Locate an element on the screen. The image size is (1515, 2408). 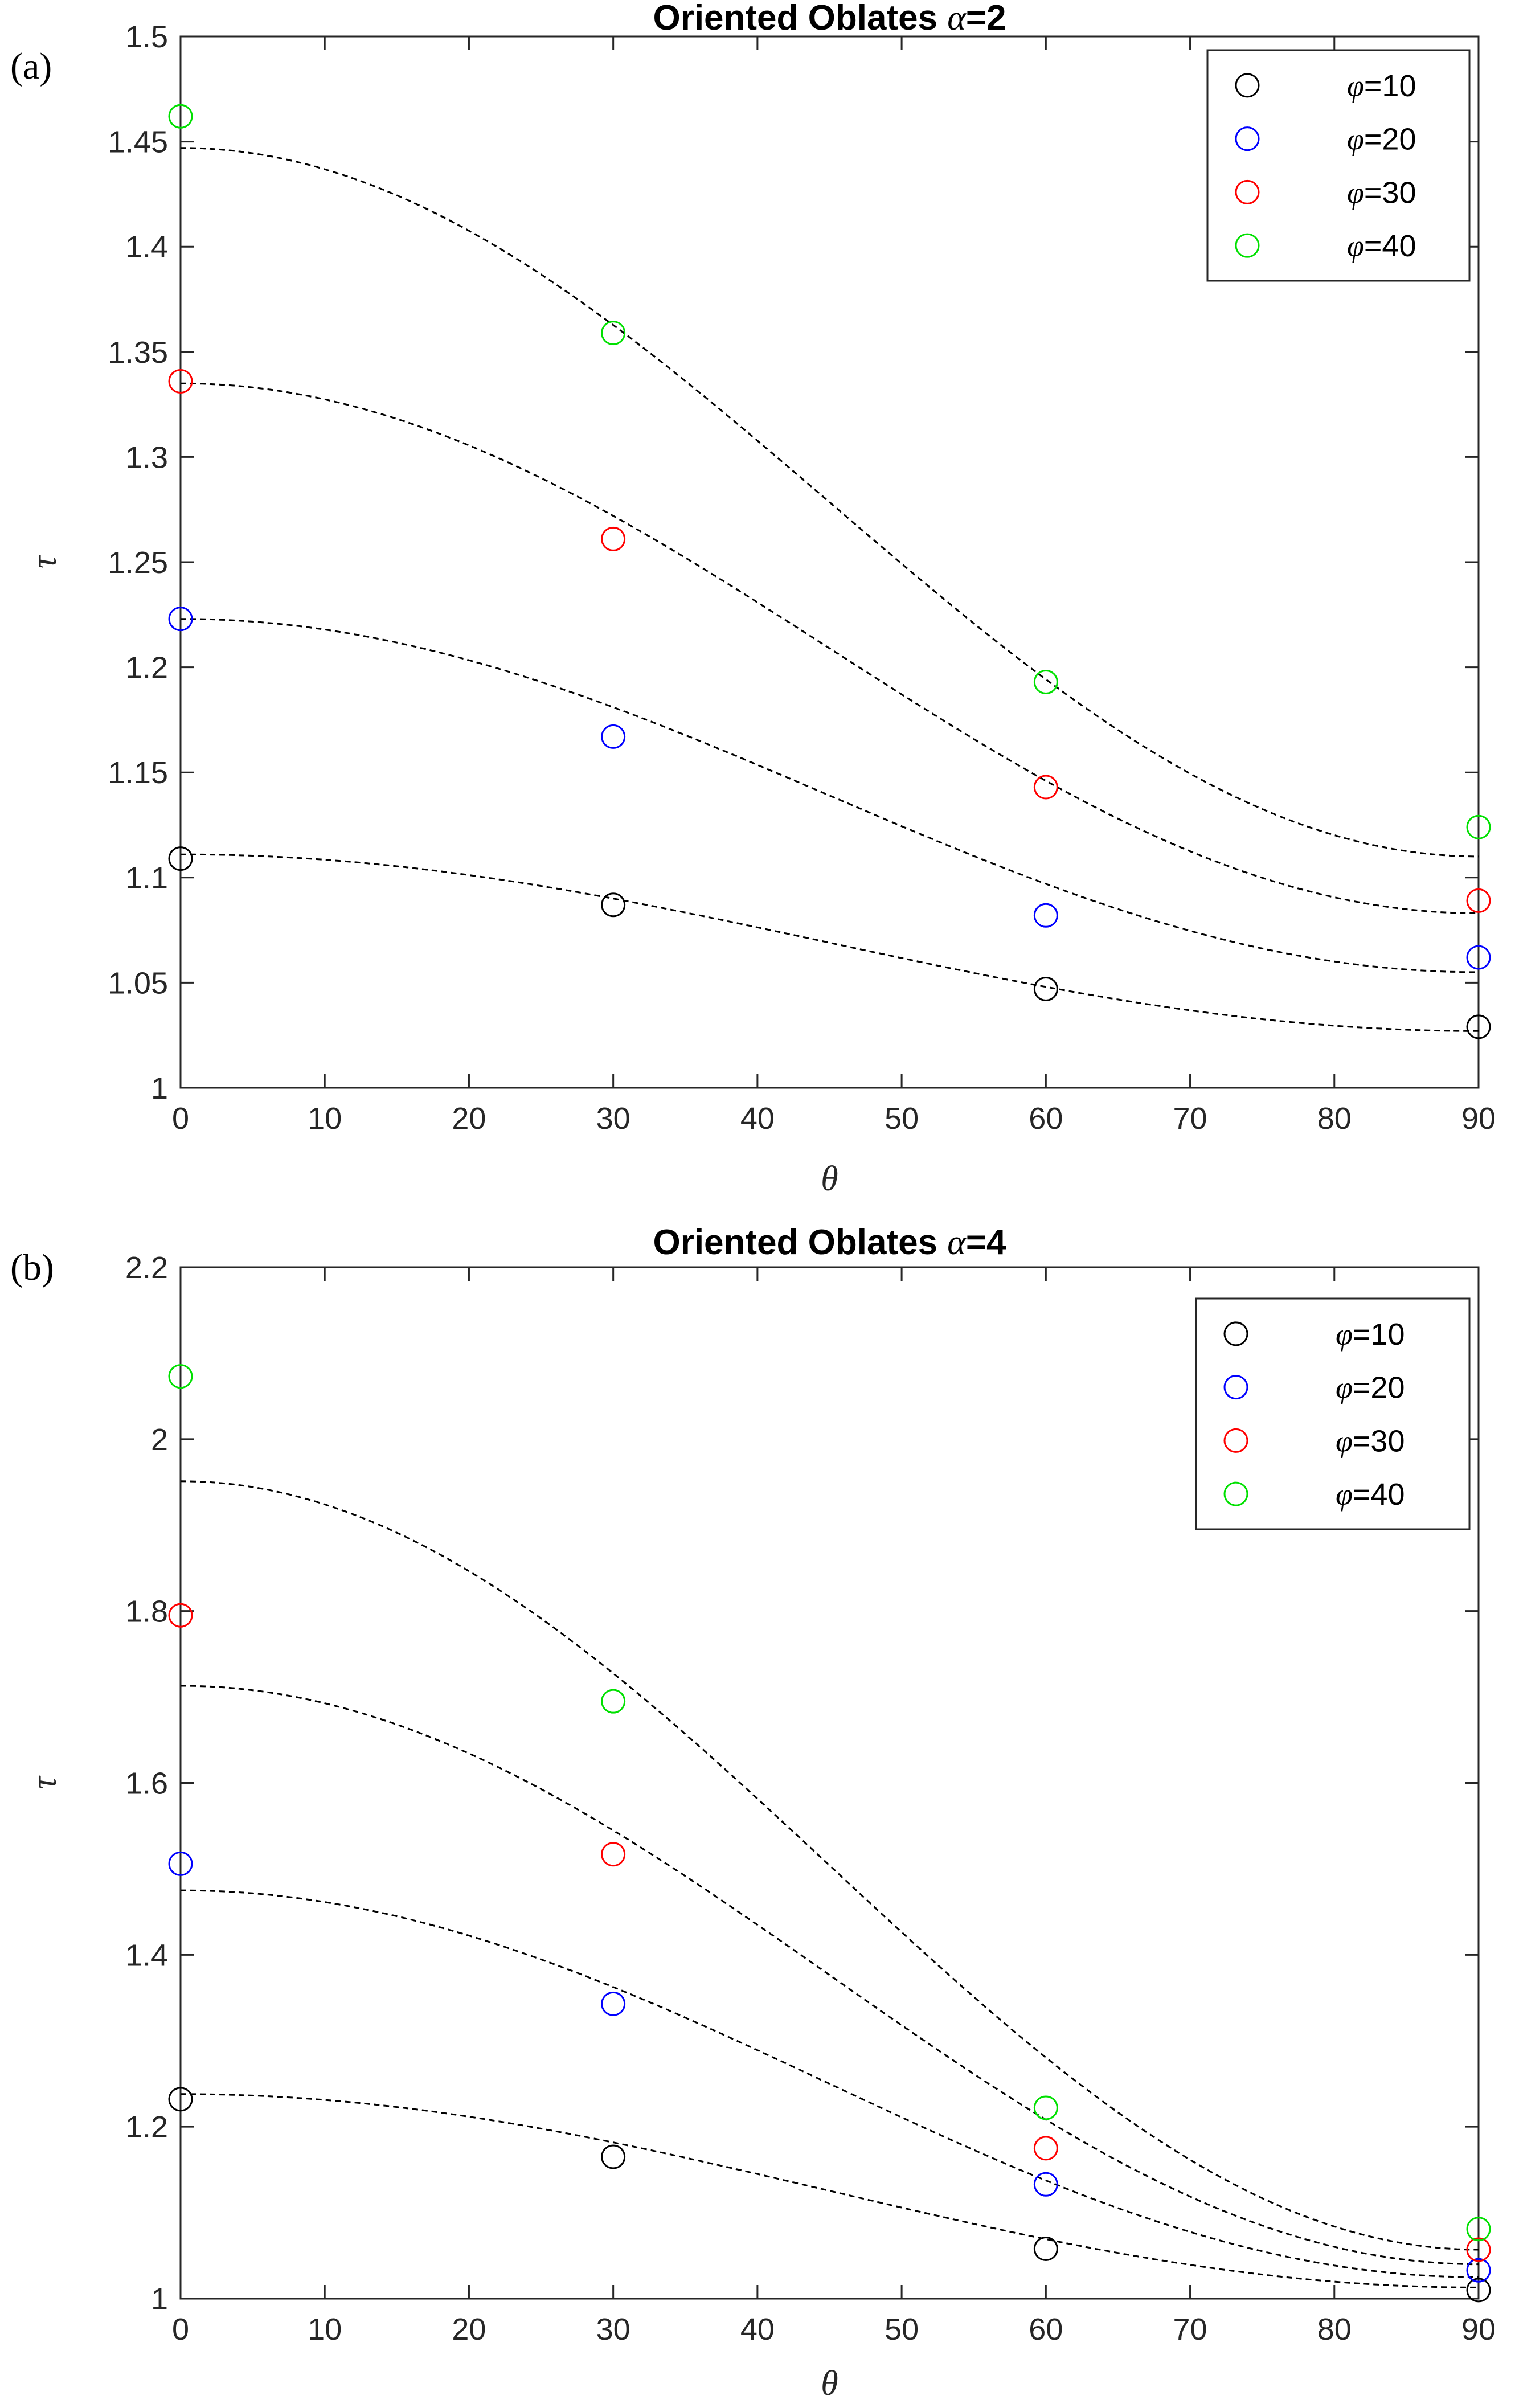
y-tick-label: 1.3 is located at coordinates (146, 457).